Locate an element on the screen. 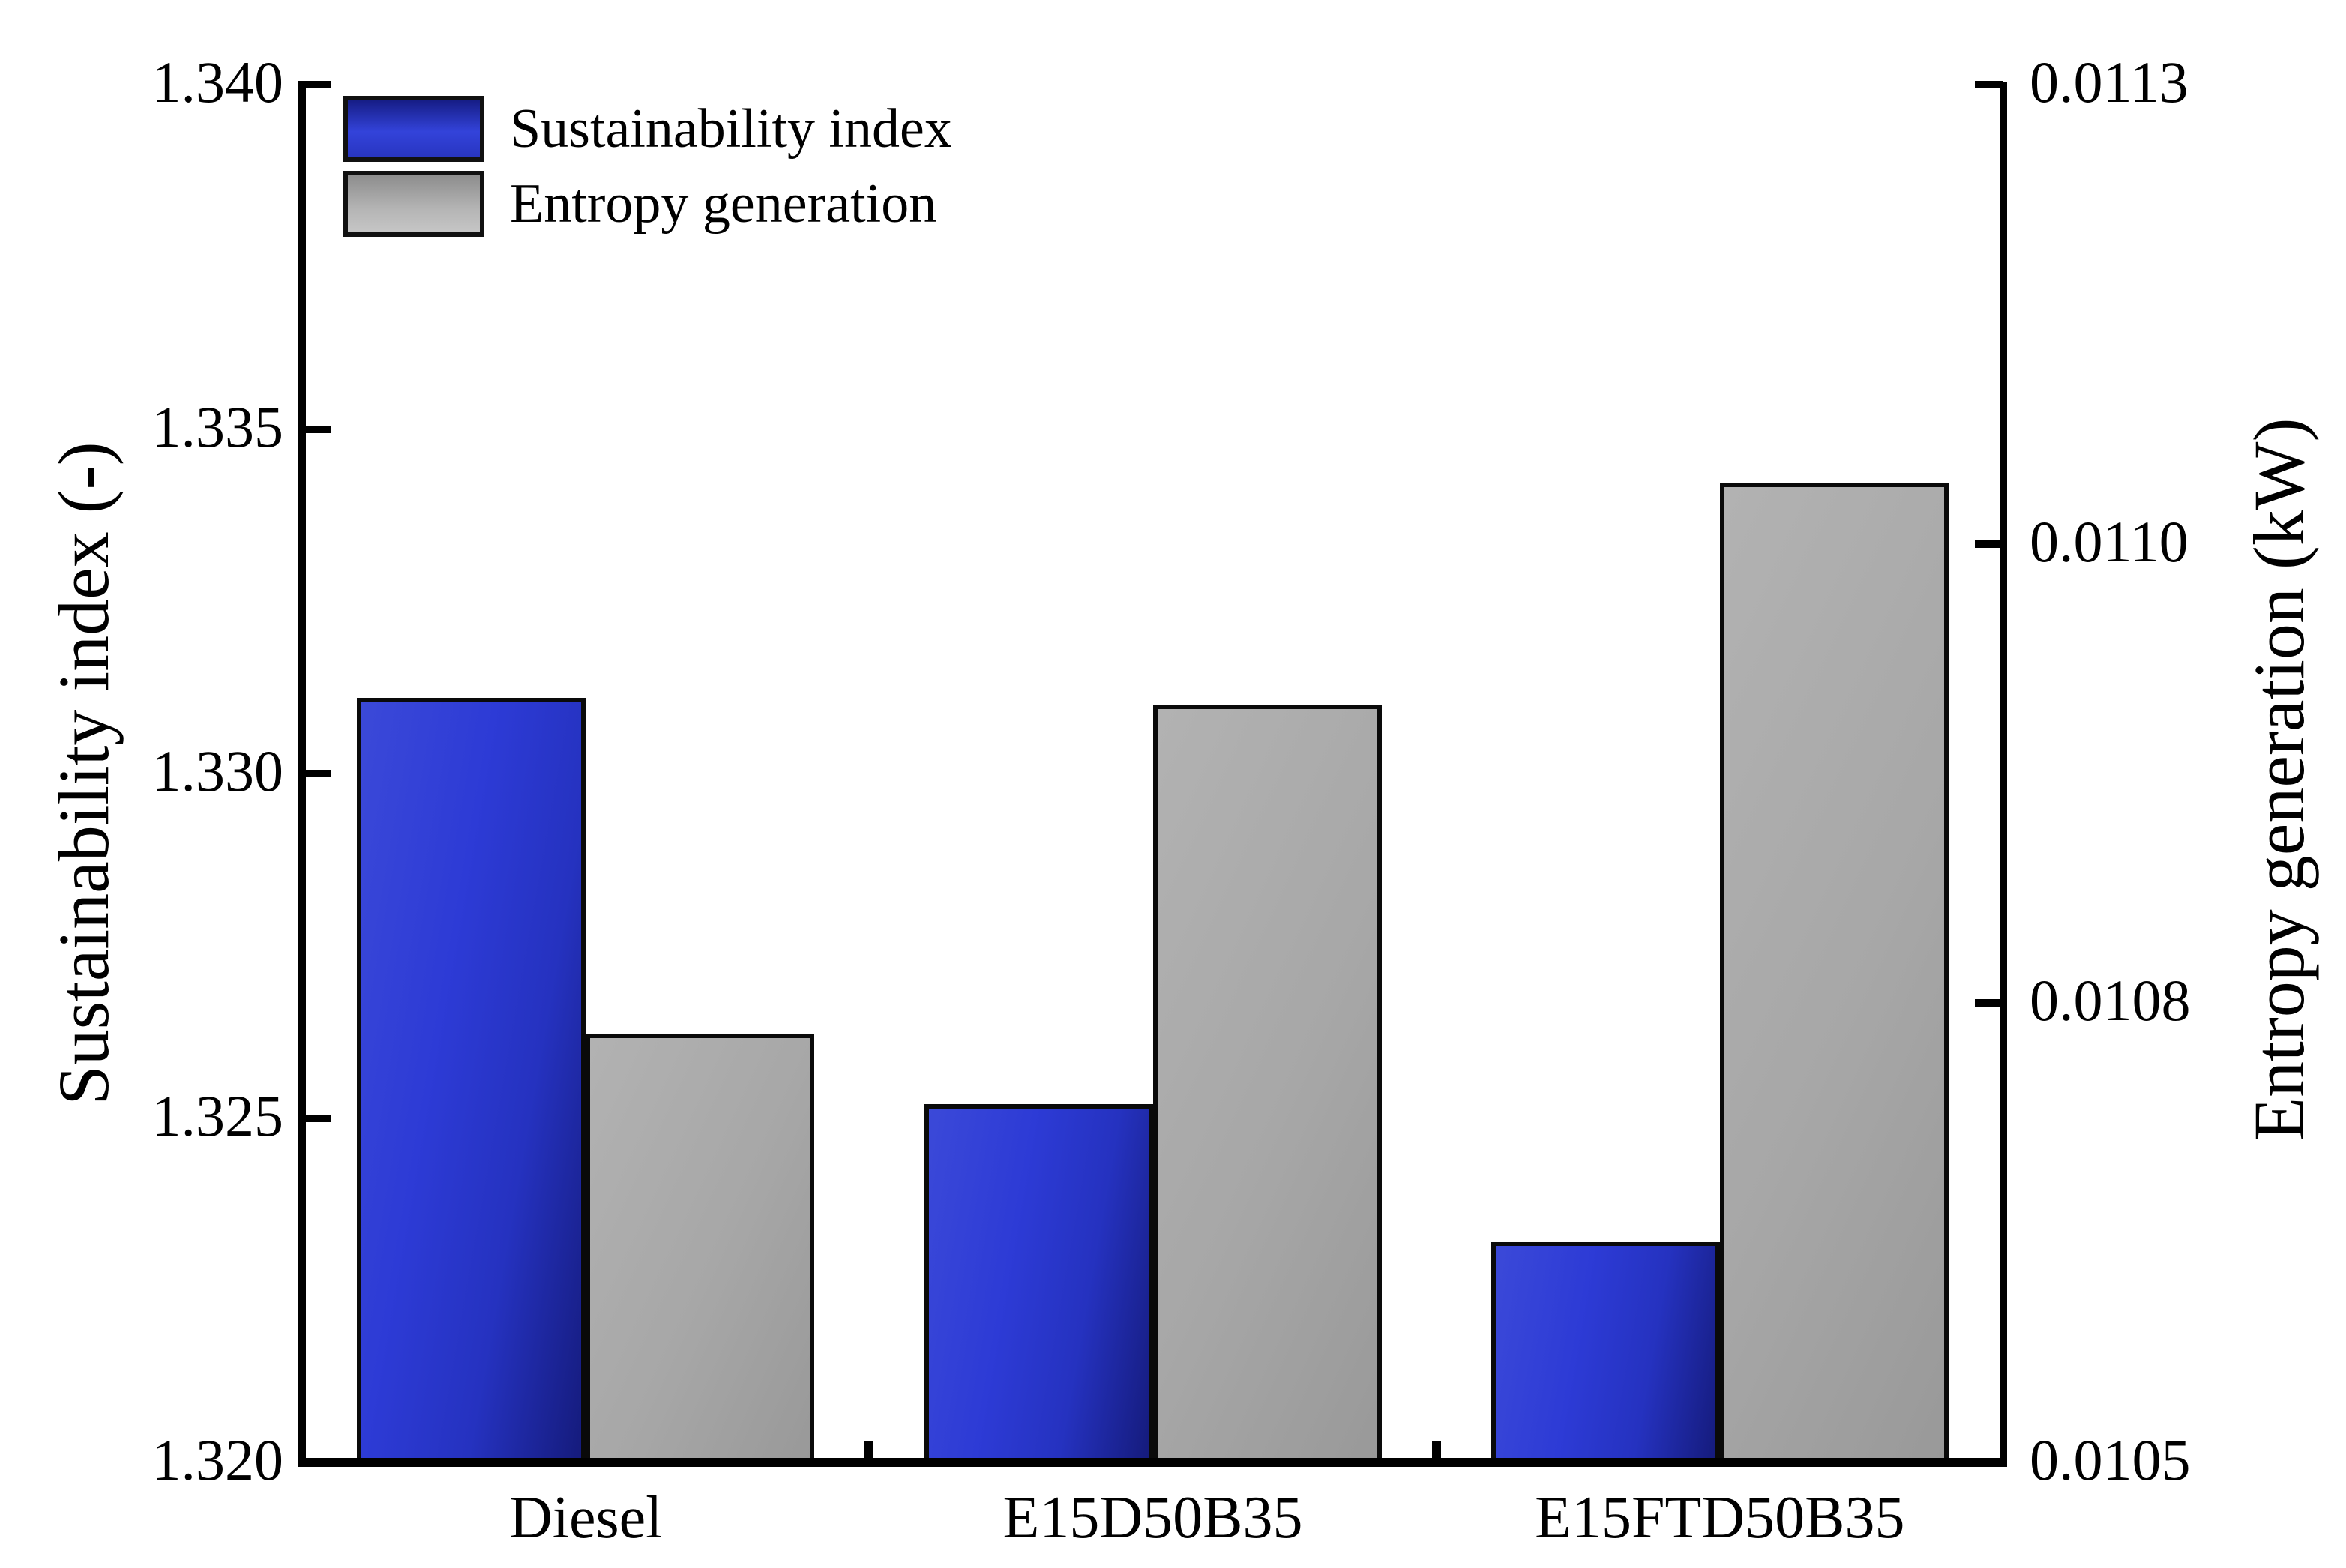 The height and width of the screenshot is (1568, 2346). bar-sustainability-index-e15ftd50b35 is located at coordinates (1605, 1352).